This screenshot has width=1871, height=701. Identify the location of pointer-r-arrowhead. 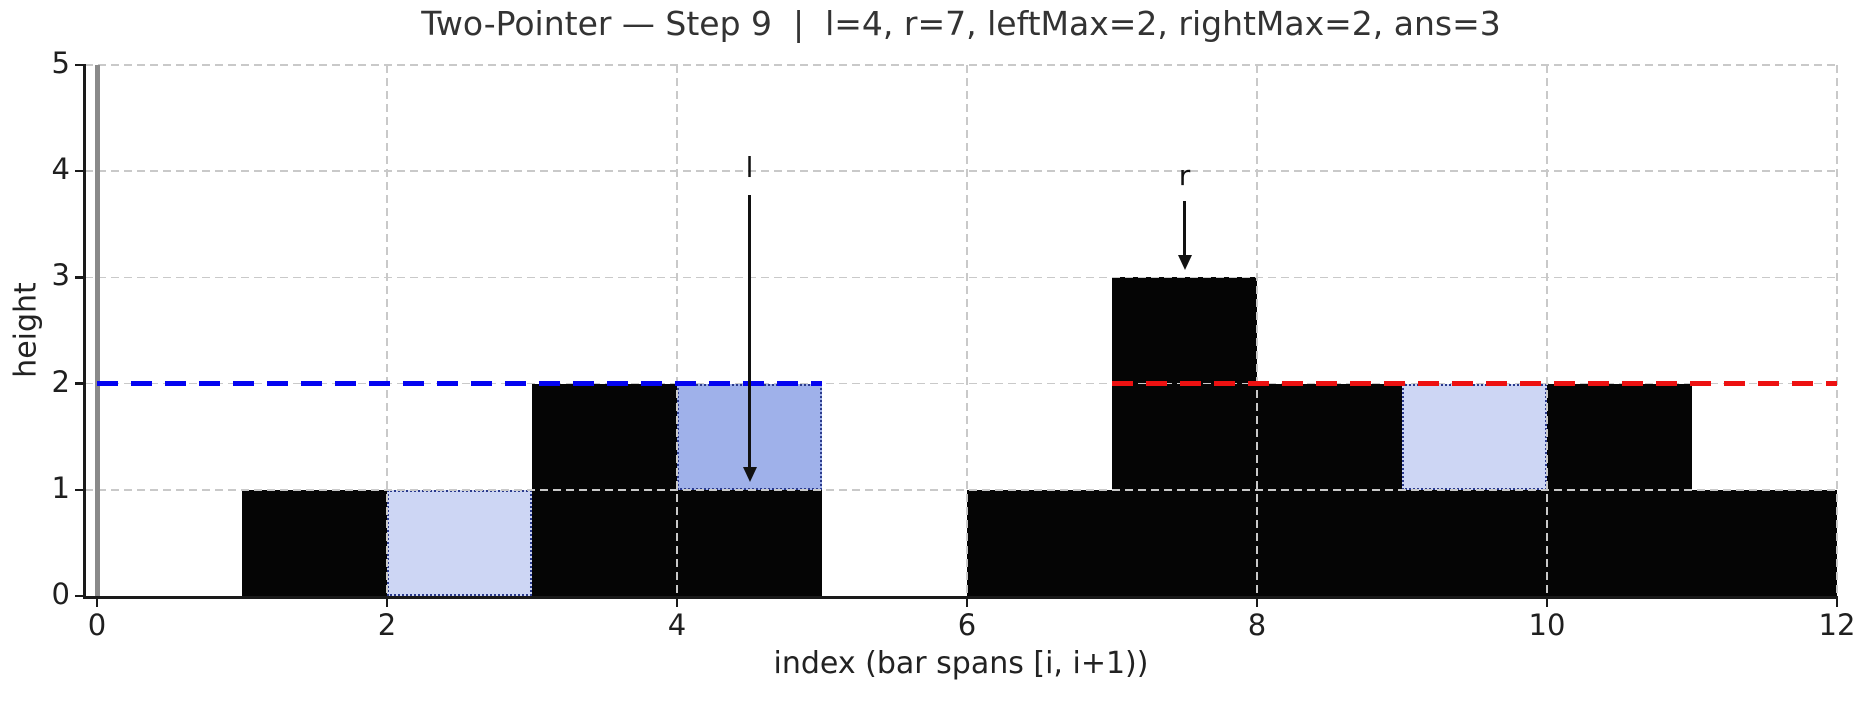
(1184, 262).